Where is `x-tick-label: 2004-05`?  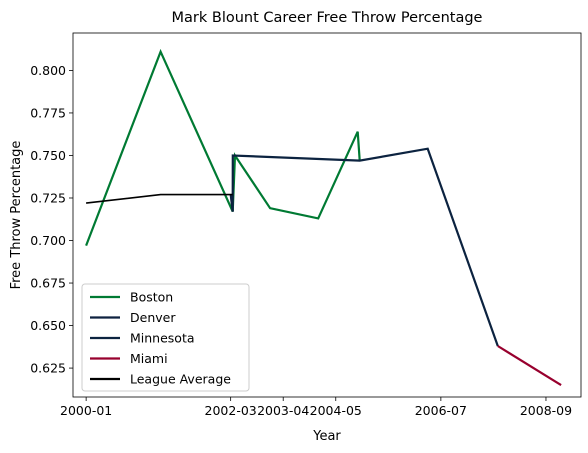 x-tick-label: 2004-05 is located at coordinates (336, 410).